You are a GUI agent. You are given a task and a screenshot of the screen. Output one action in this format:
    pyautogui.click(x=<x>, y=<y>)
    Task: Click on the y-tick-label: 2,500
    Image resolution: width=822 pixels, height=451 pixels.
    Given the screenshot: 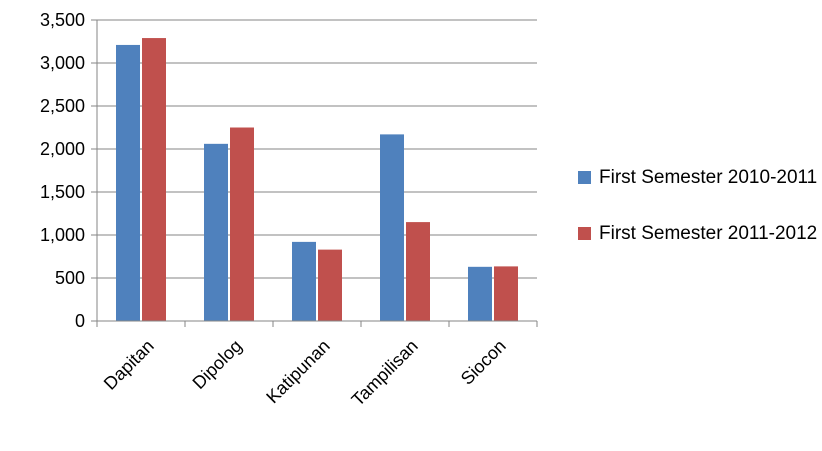 What is the action you would take?
    pyautogui.click(x=62, y=106)
    